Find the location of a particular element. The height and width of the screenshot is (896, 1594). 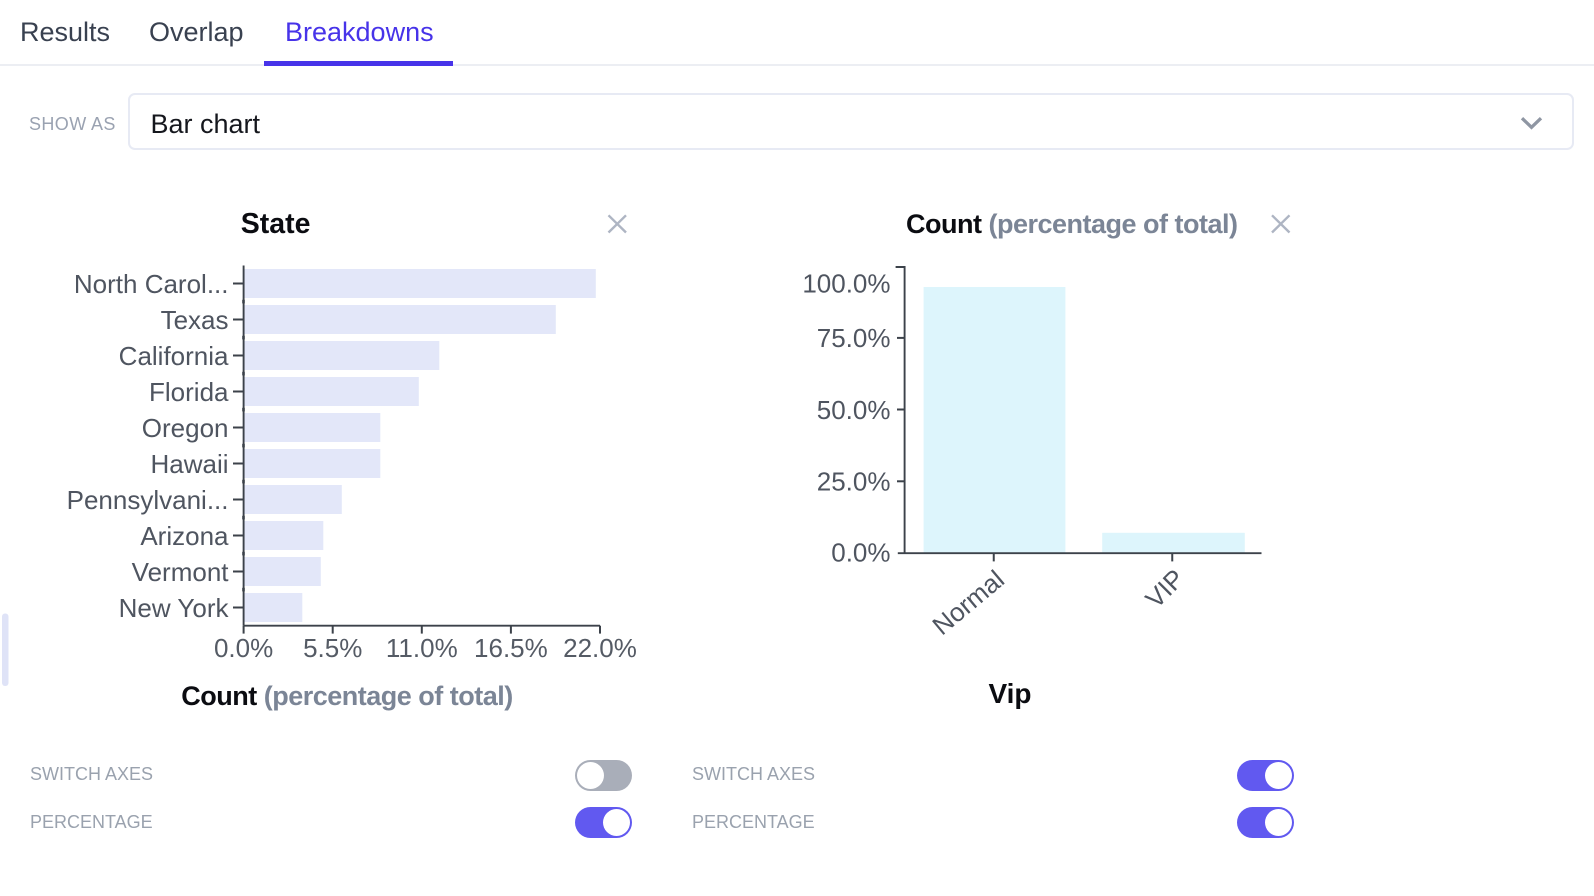

svg-text: 16.5% is located at coordinates (511, 648).